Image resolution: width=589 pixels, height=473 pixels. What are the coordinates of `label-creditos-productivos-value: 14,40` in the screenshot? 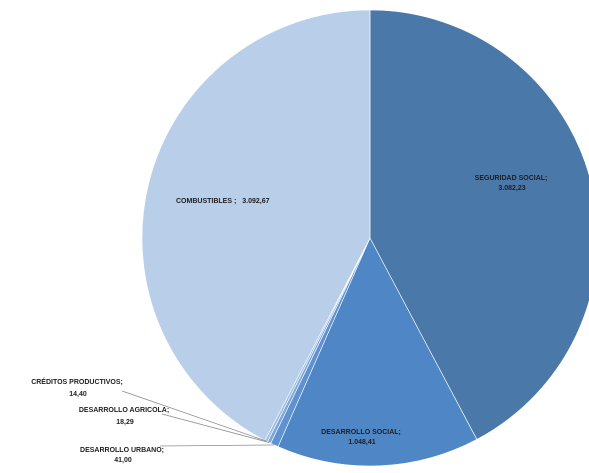 It's located at (78, 394).